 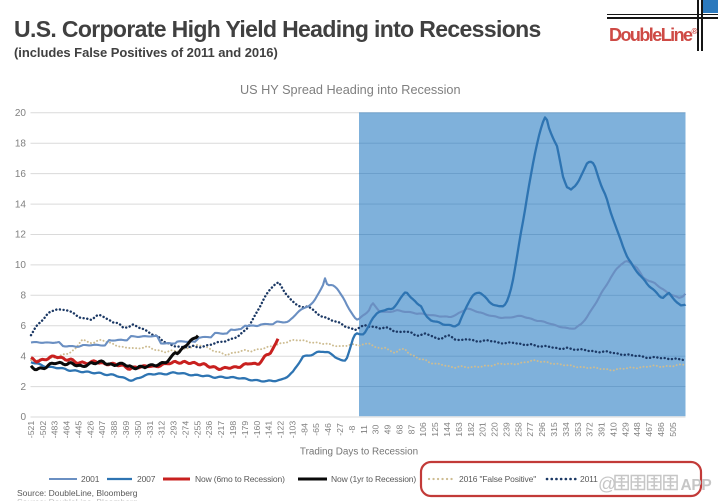 What do you see at coordinates (388, 430) in the screenshot?
I see `svg-text: 49` at bounding box center [388, 430].